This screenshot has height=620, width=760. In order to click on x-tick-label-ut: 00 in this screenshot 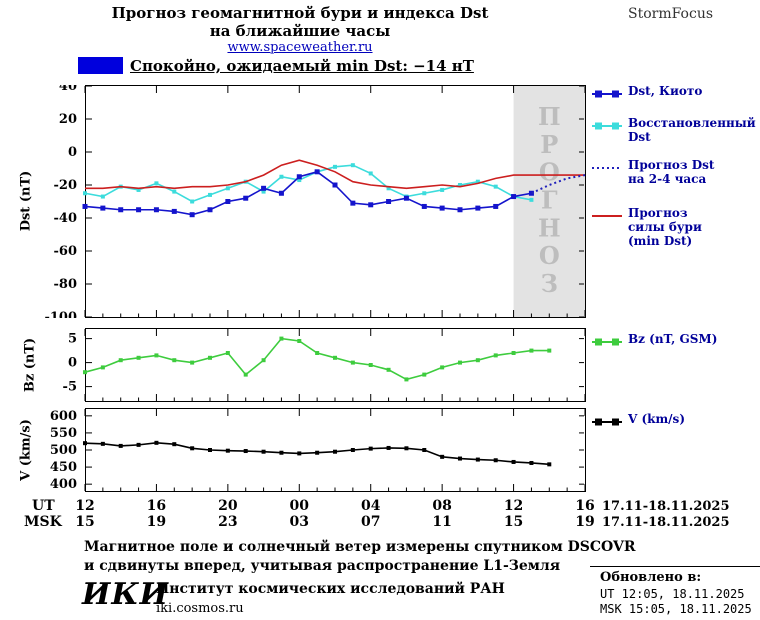, I will do `click(299, 506)`.